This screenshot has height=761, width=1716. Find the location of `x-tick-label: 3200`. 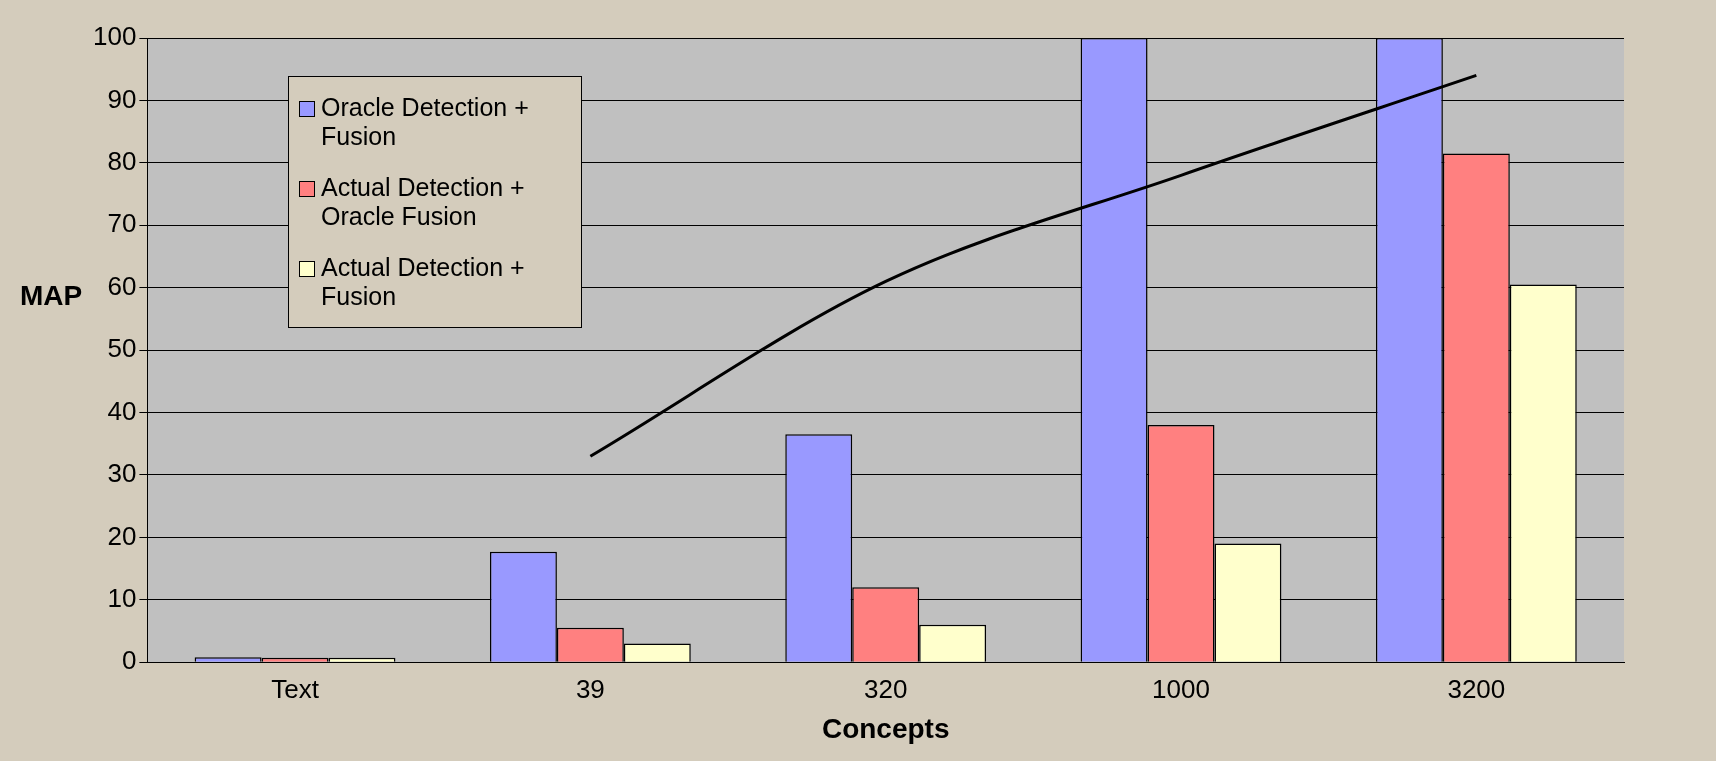

x-tick-label: 3200 is located at coordinates (1476, 688).